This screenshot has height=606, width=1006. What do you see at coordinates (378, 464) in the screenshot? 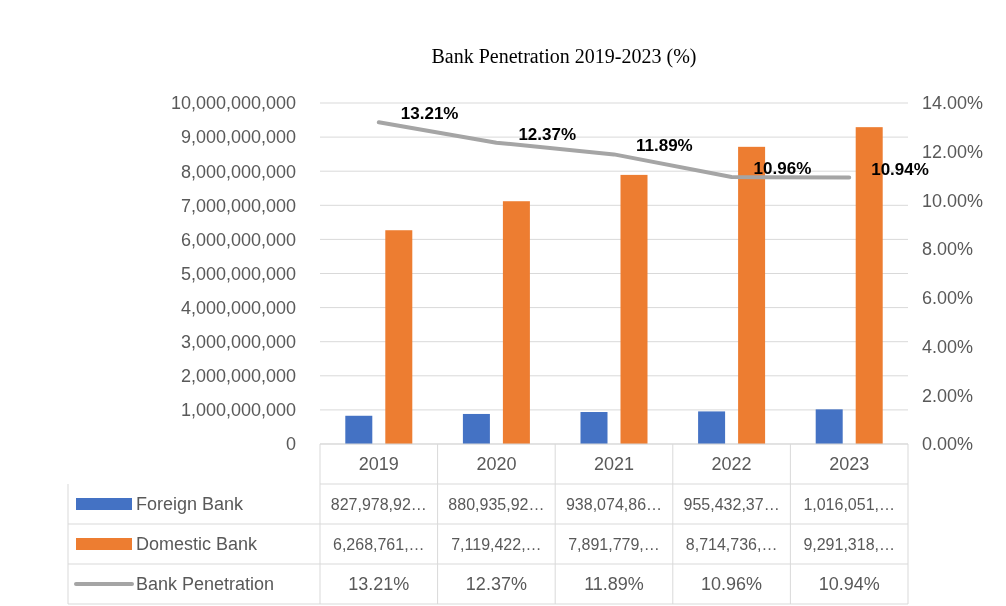
I see `x-tick-label: 2019` at bounding box center [378, 464].